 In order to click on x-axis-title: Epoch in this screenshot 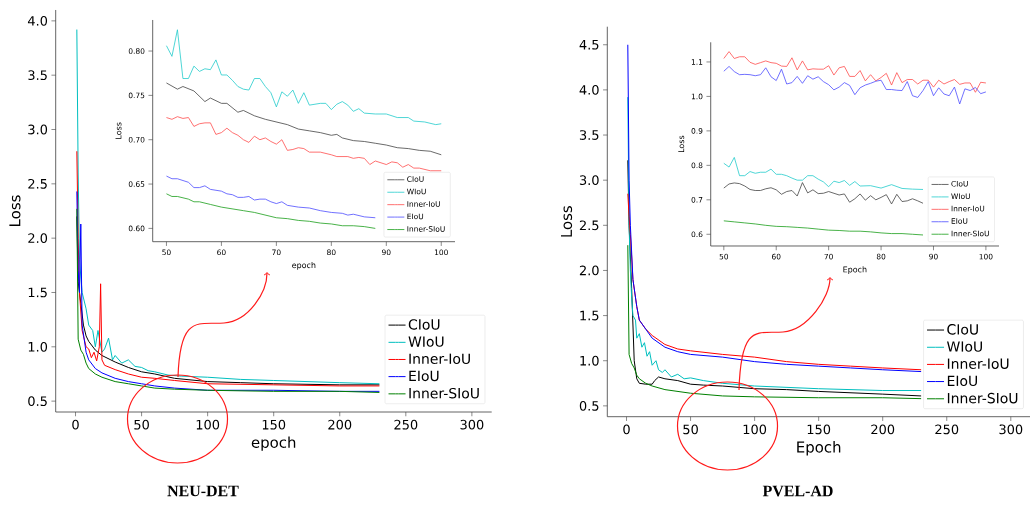, I will do `click(819, 448)`.